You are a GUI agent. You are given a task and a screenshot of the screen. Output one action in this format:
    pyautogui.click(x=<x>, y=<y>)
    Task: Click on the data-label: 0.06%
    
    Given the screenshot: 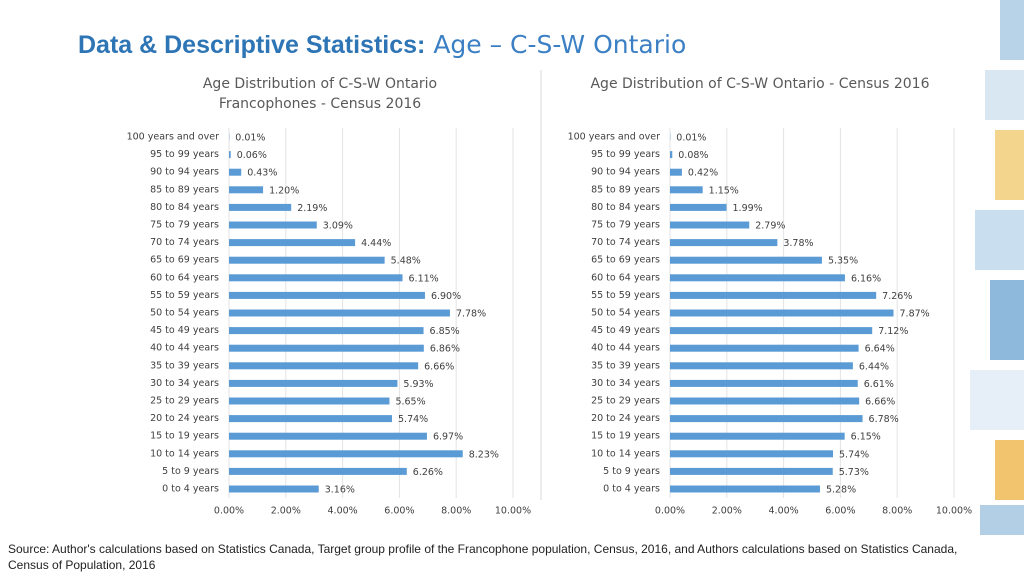 What is the action you would take?
    pyautogui.click(x=252, y=155)
    